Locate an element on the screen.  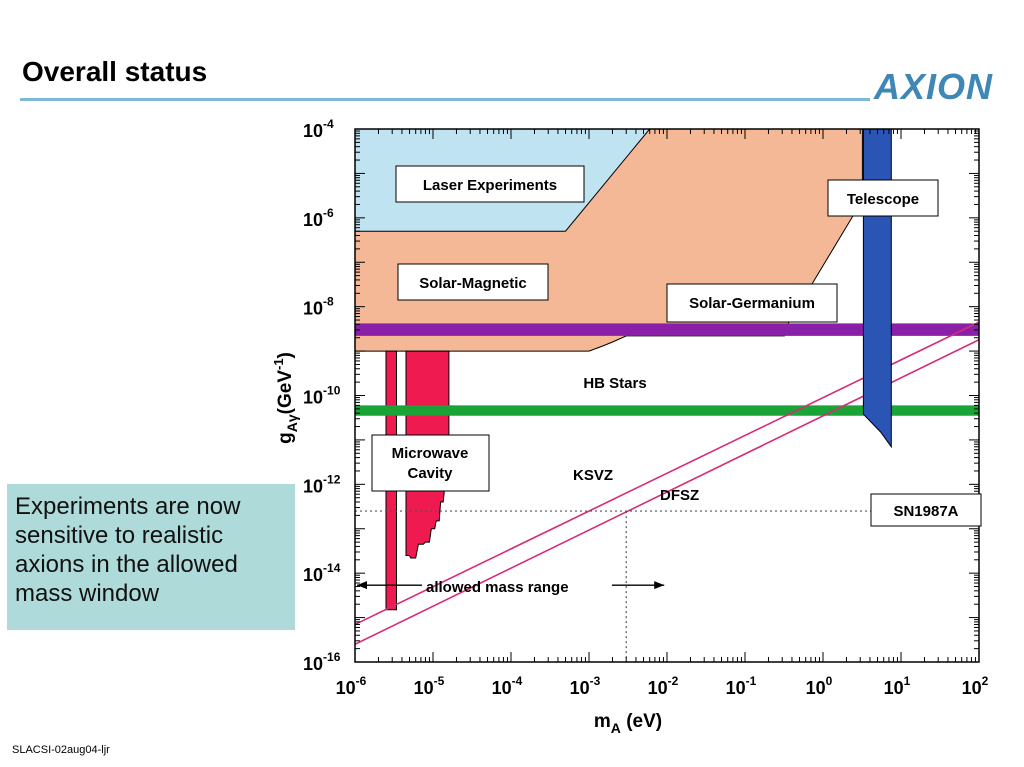
band-solar-germanium is located at coordinates (667, 329).